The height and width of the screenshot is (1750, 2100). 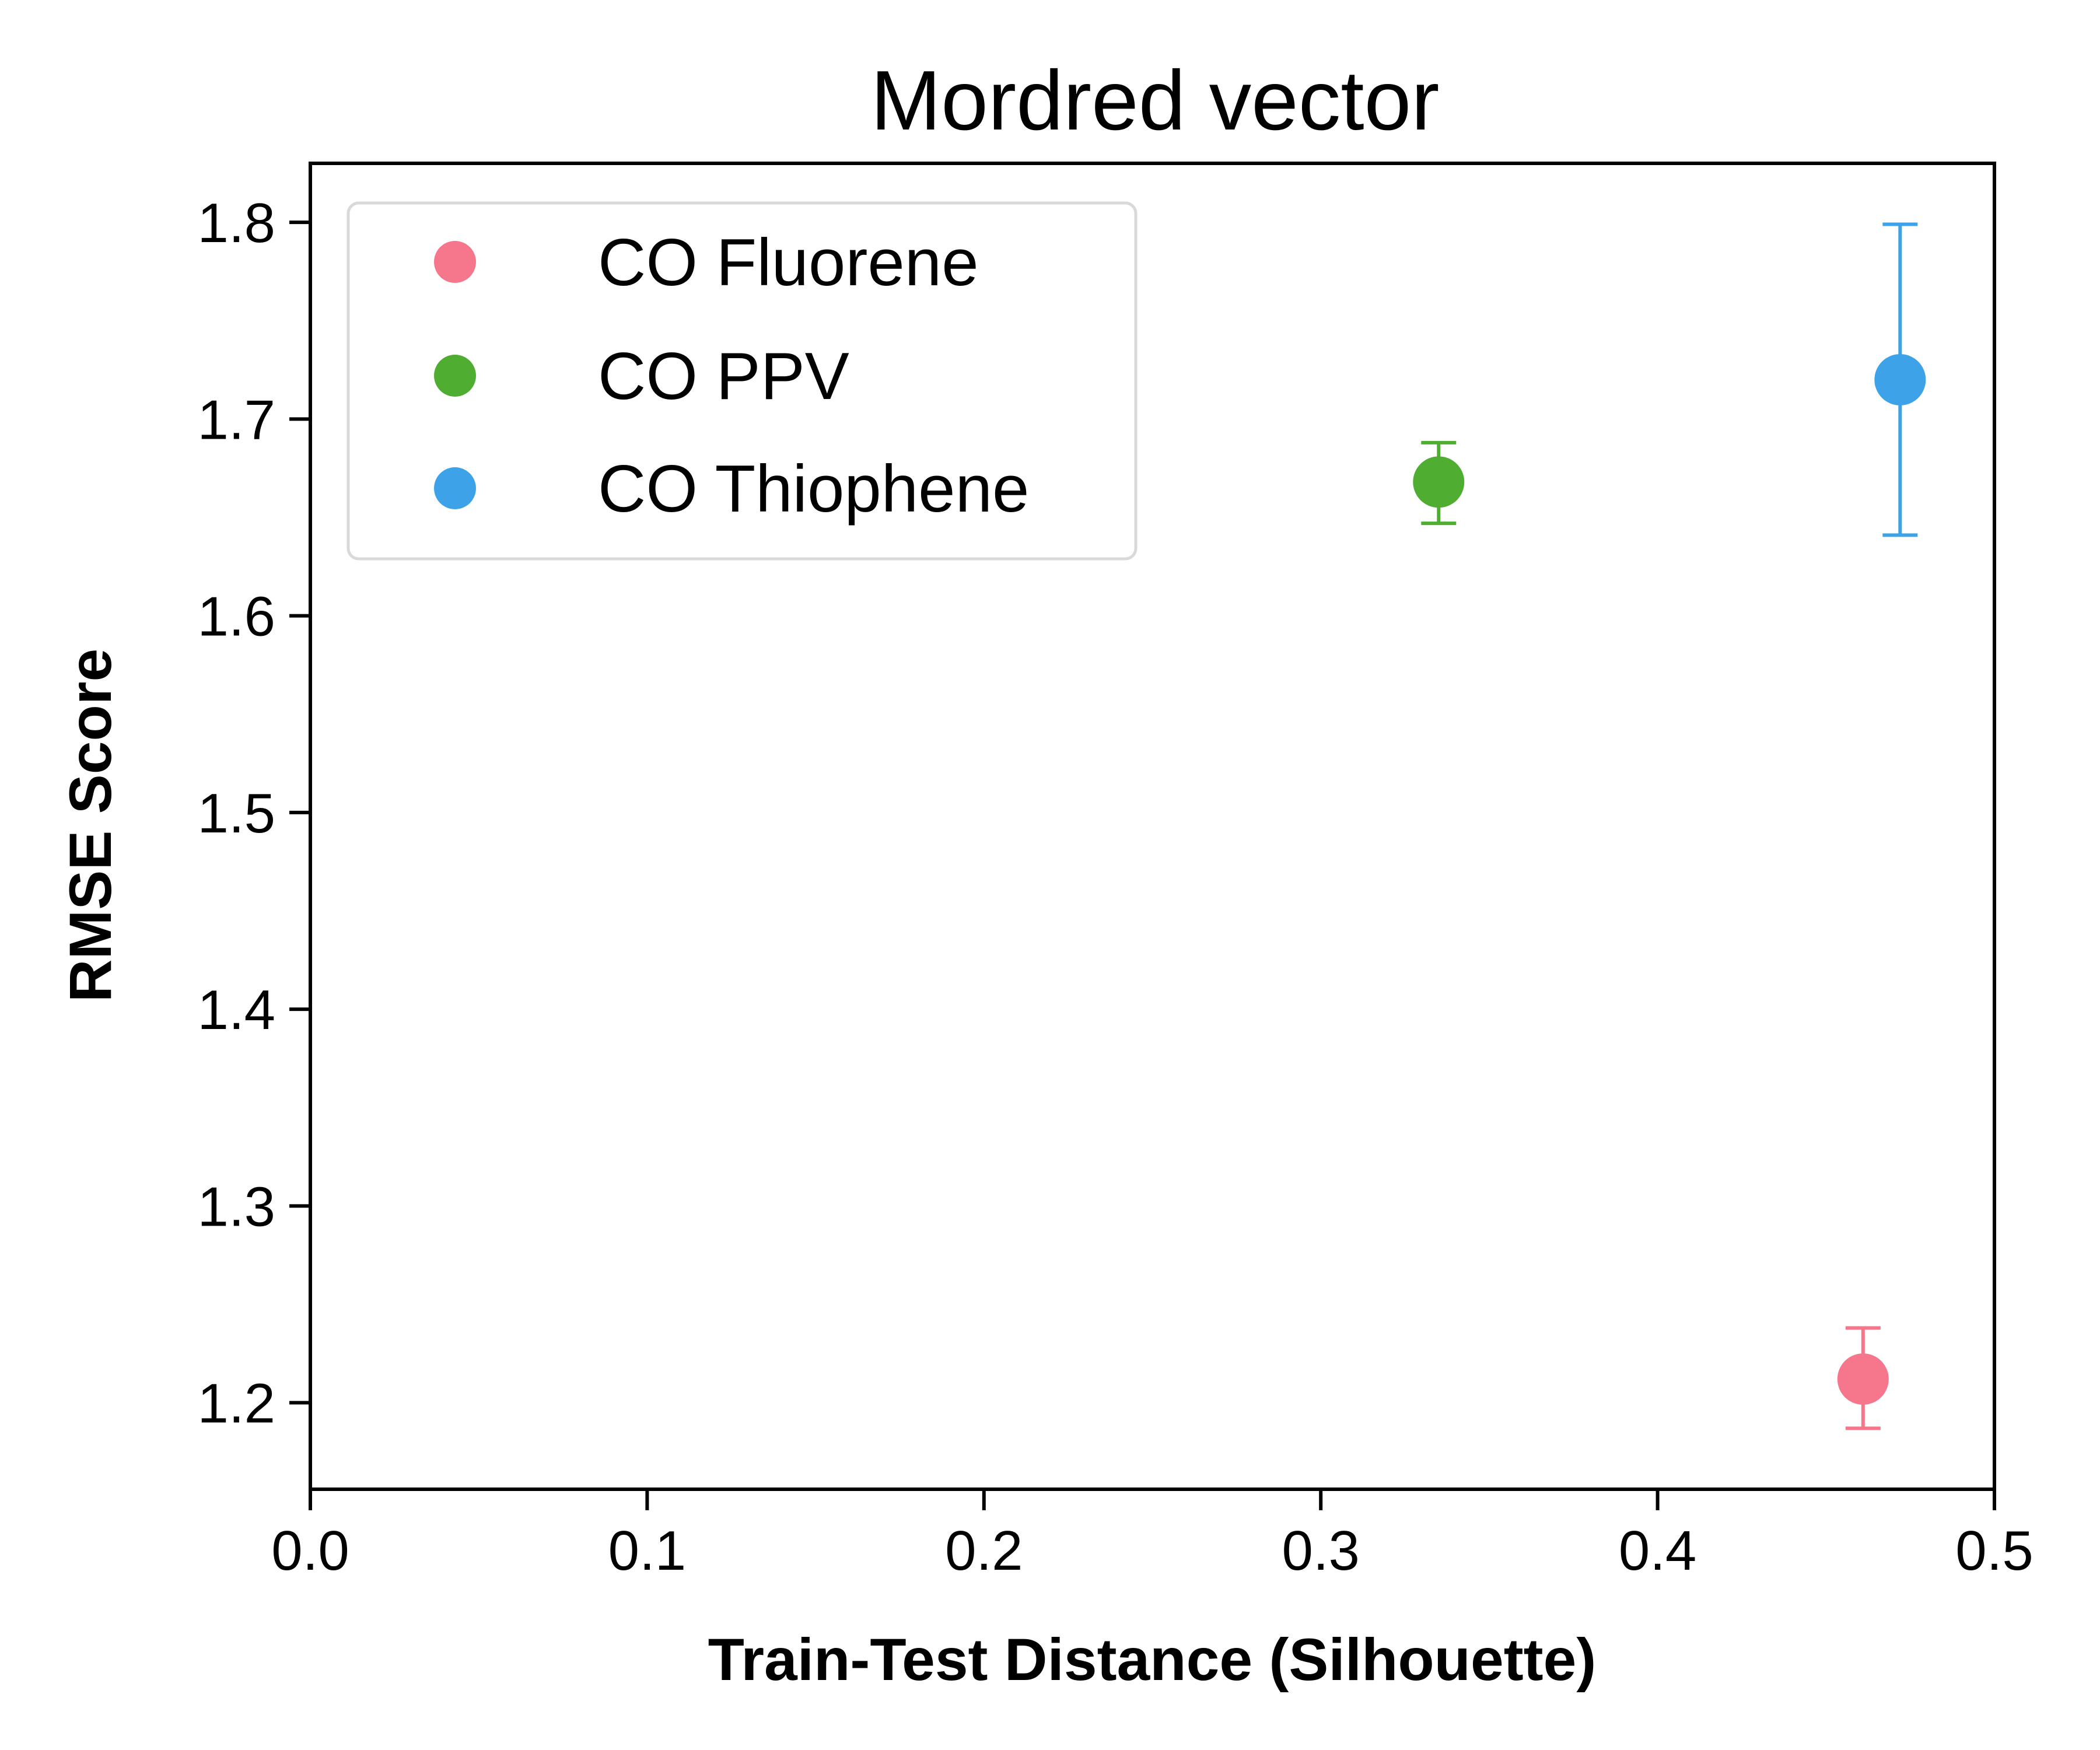 What do you see at coordinates (788, 263) in the screenshot?
I see `legend-label: CO Fluorene` at bounding box center [788, 263].